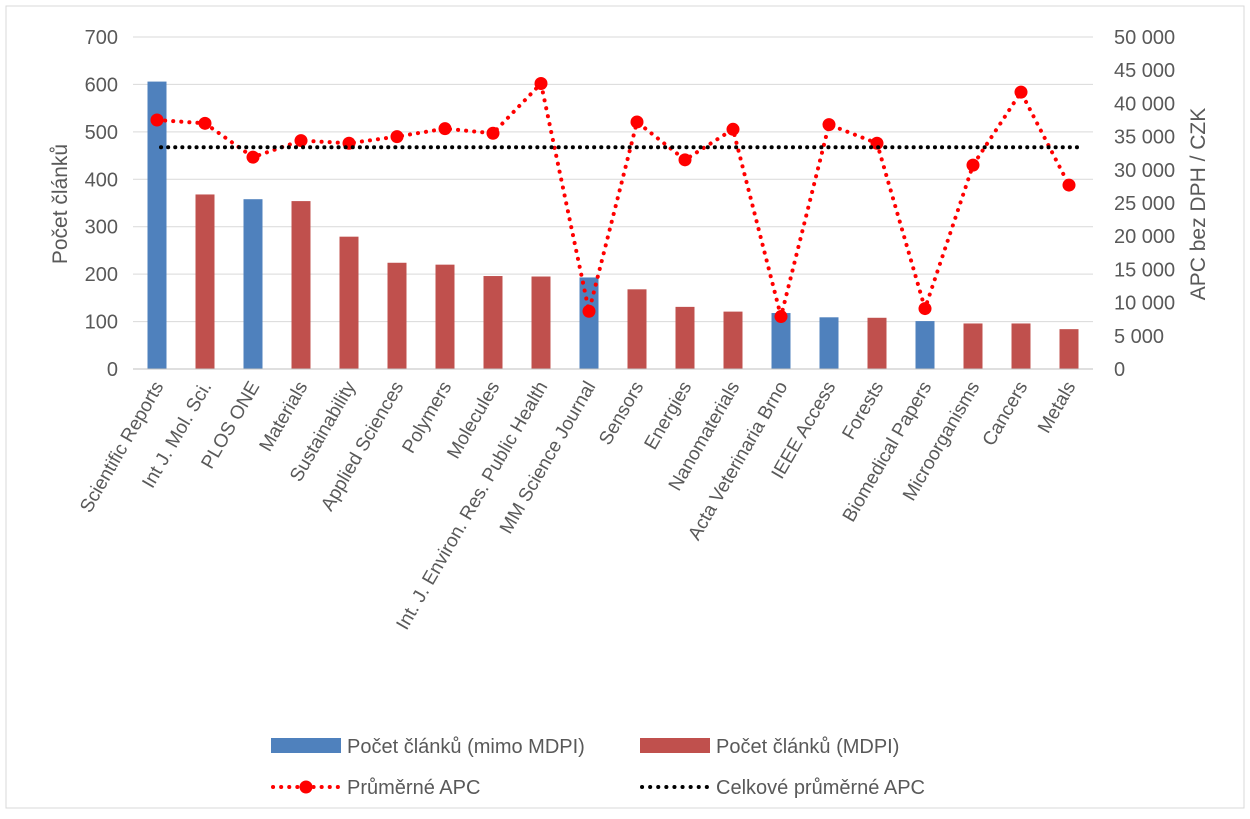 This screenshot has width=1250, height=819. I want to click on y2-axis-title: APC bez DPH / CZK, so click(1198, 204).